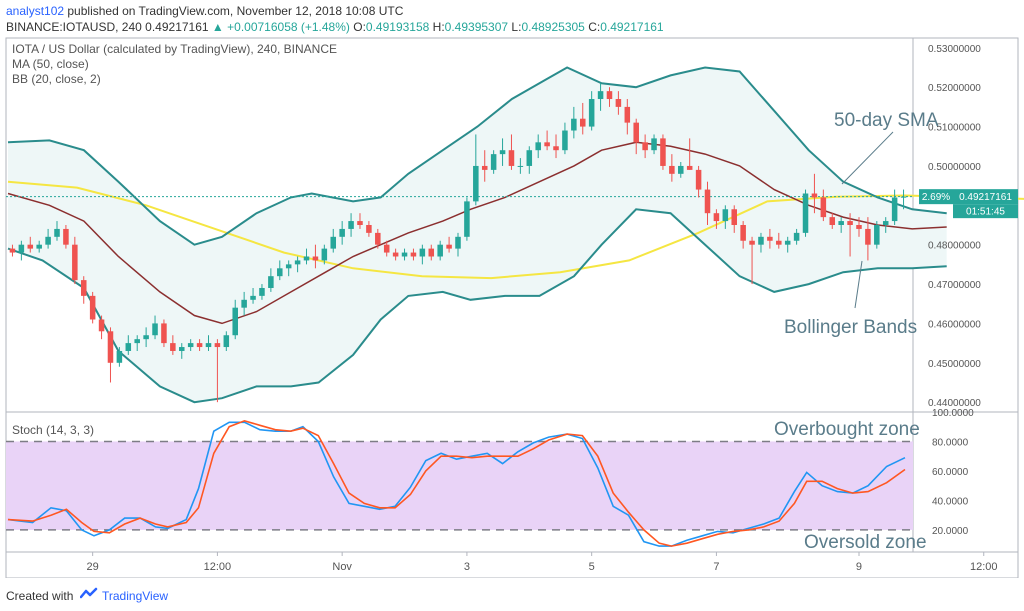 The image size is (1024, 611). Describe the element at coordinates (954, 167) in the screenshot. I see `price-tick-label: 0.50000000` at that location.